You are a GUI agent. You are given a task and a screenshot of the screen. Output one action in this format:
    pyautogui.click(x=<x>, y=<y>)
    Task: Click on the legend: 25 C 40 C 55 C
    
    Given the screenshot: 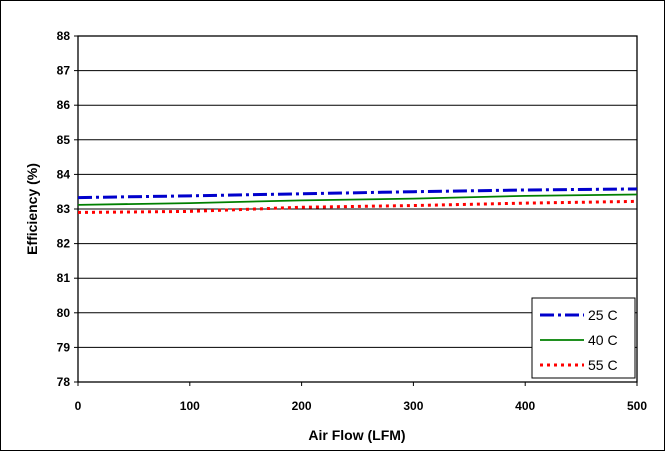 What is the action you would take?
    pyautogui.click(x=583, y=338)
    